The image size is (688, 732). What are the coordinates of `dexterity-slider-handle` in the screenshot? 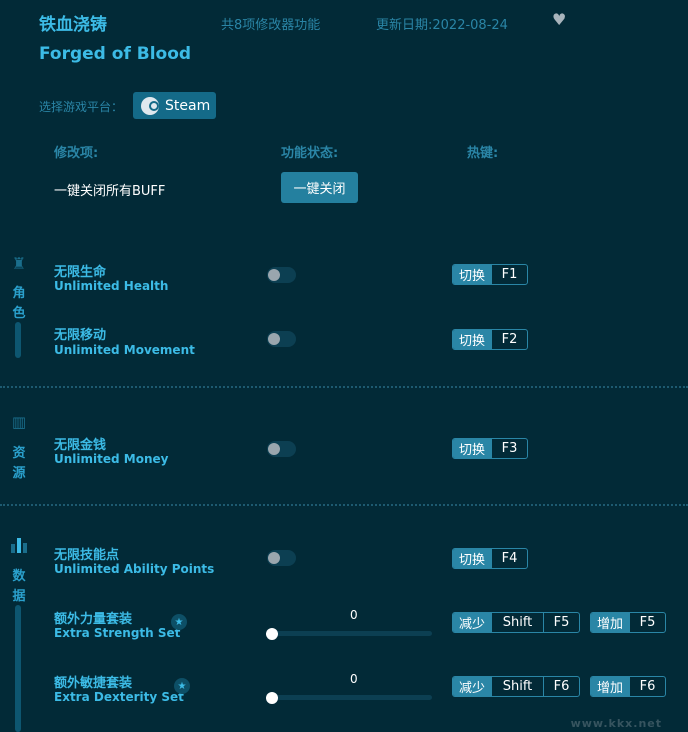 It's located at (272, 698).